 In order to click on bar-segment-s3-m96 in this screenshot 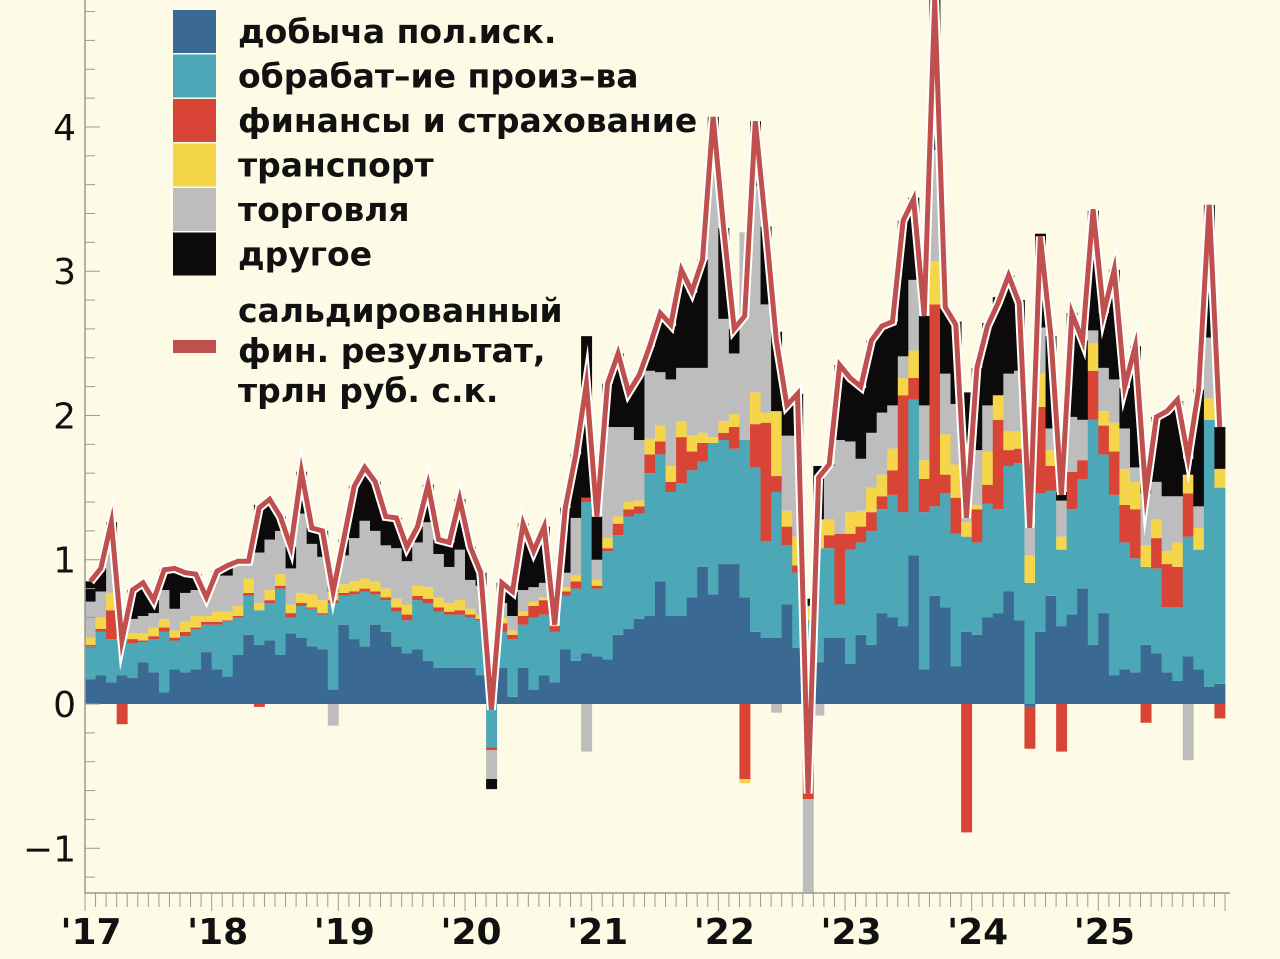, I will do `click(1104, 418)`.